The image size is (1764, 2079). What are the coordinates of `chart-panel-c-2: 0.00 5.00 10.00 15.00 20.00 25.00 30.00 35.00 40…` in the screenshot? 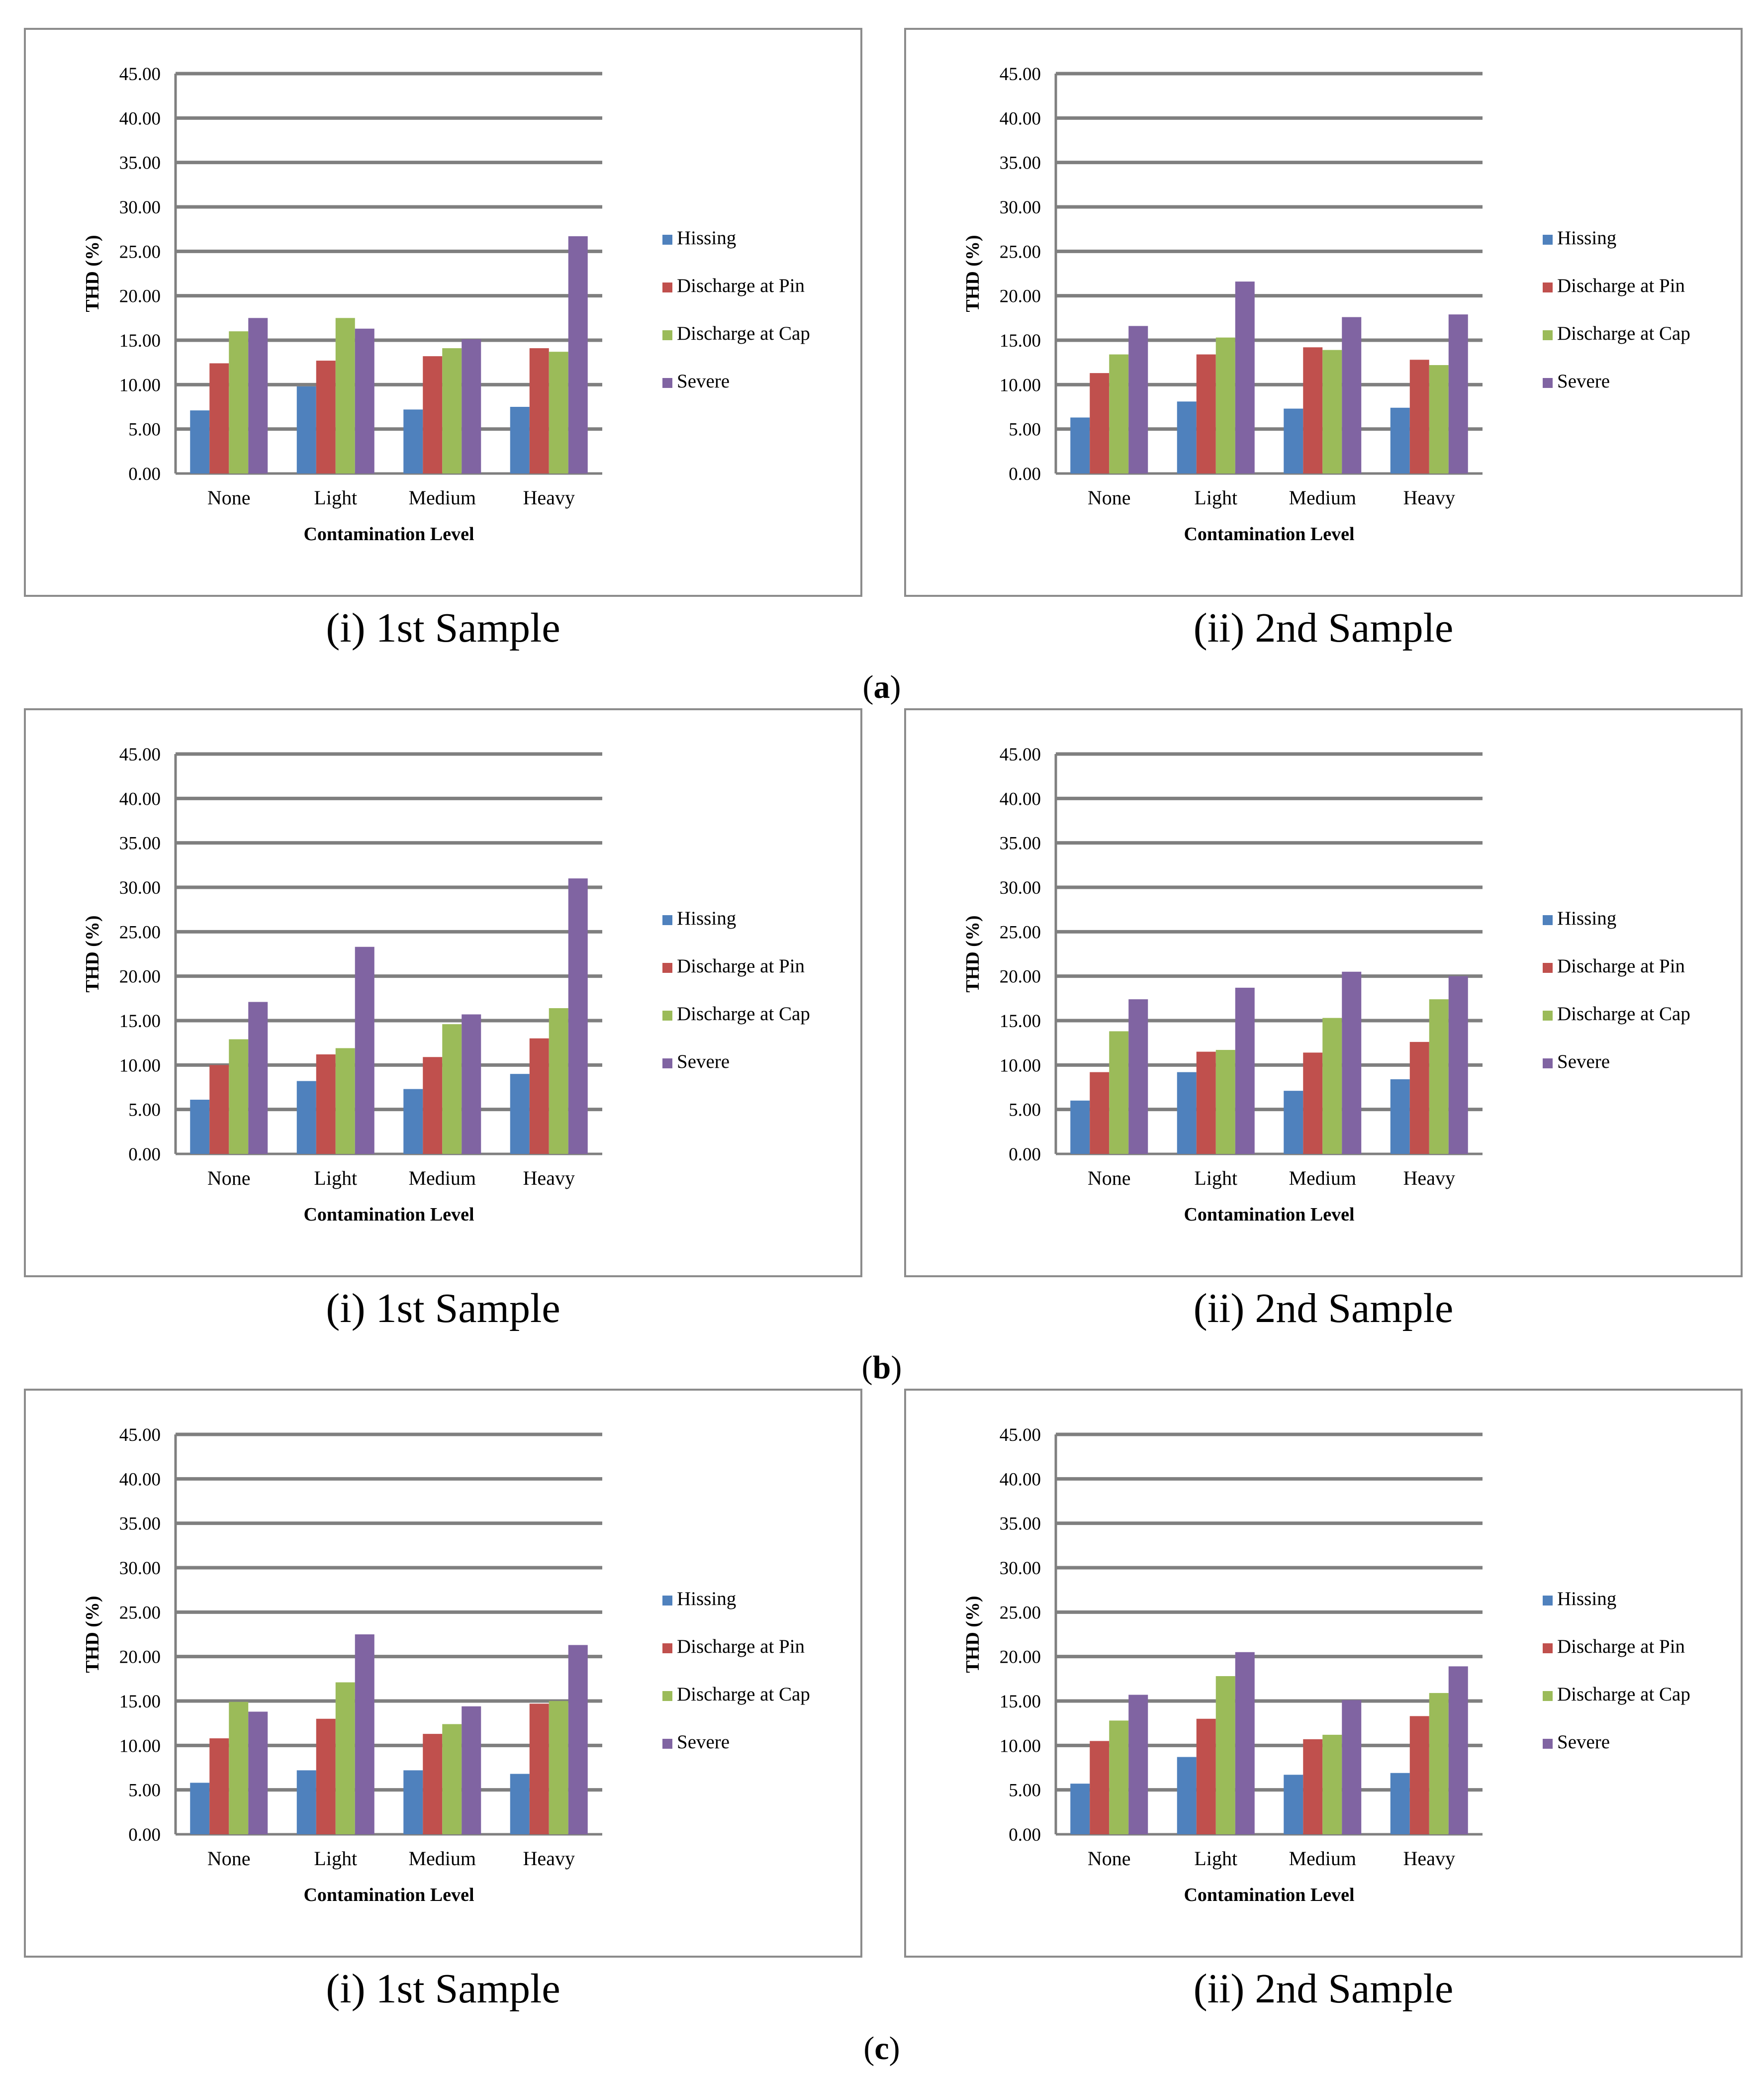 It's located at (1323, 1700).